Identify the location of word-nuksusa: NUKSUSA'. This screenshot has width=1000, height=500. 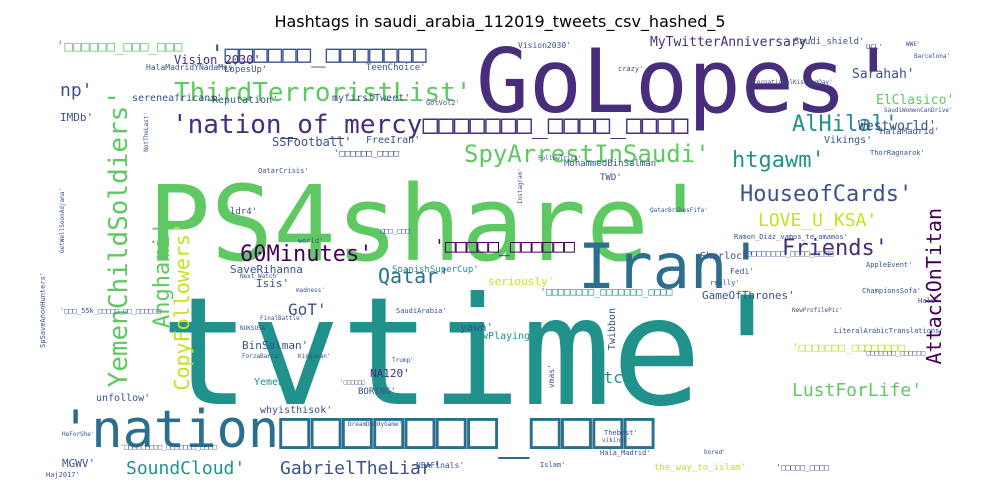
(254, 328).